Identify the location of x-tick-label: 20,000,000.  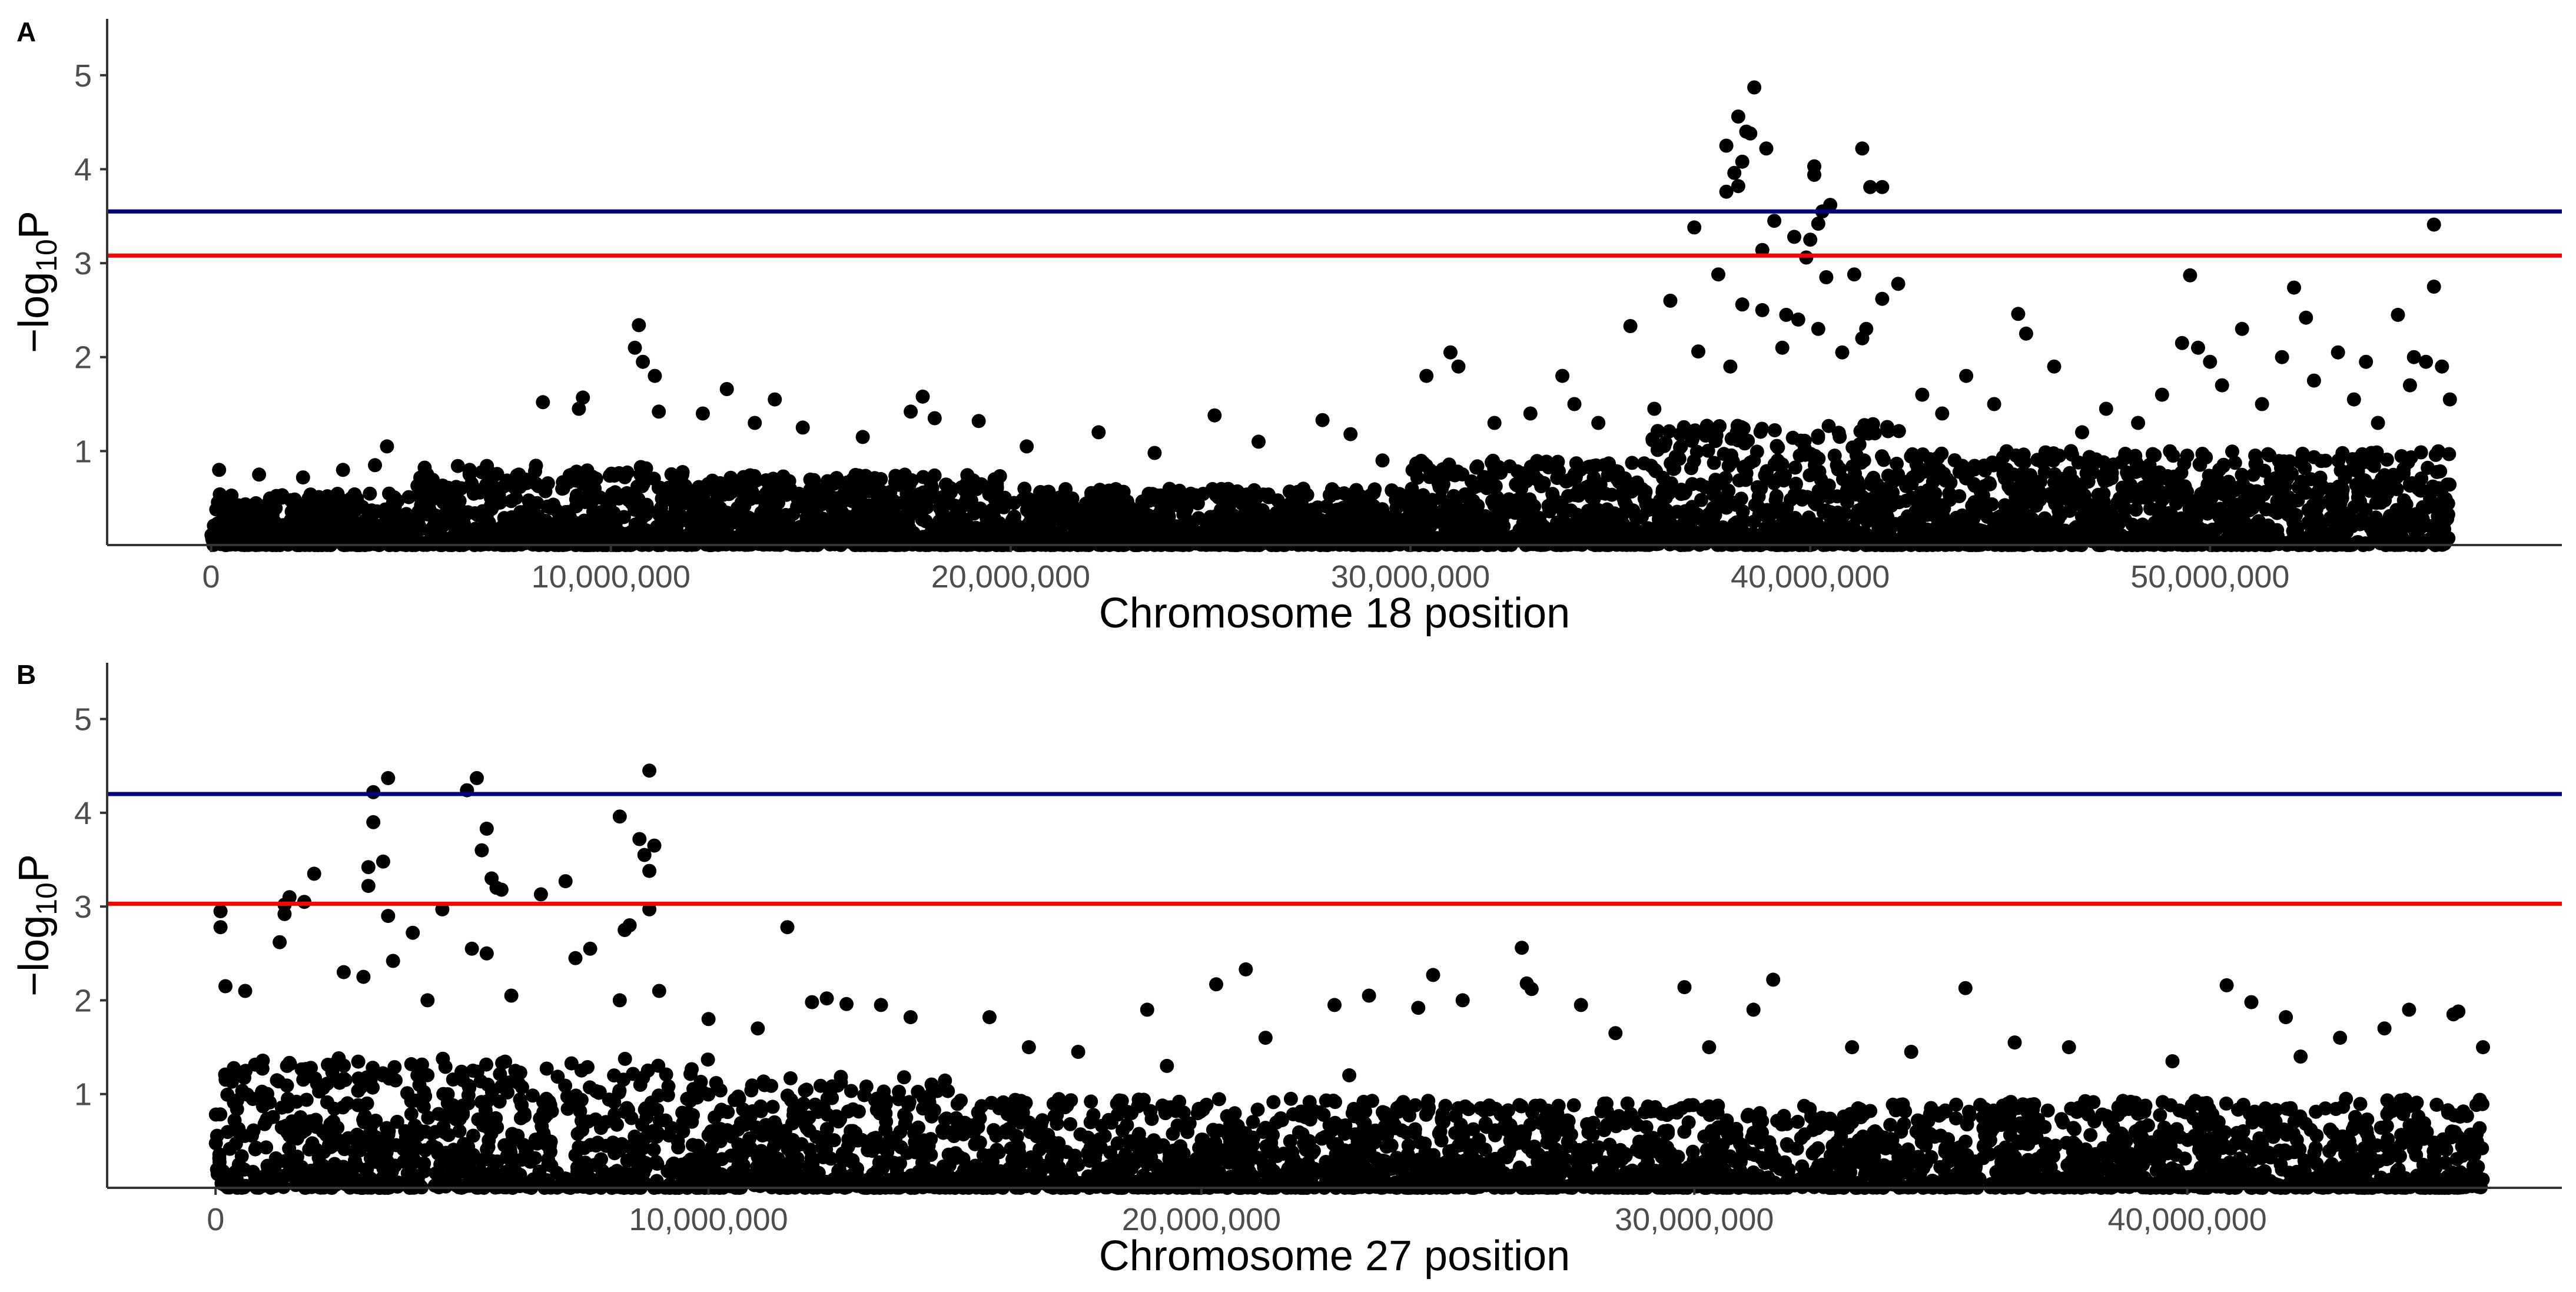
(1010, 576).